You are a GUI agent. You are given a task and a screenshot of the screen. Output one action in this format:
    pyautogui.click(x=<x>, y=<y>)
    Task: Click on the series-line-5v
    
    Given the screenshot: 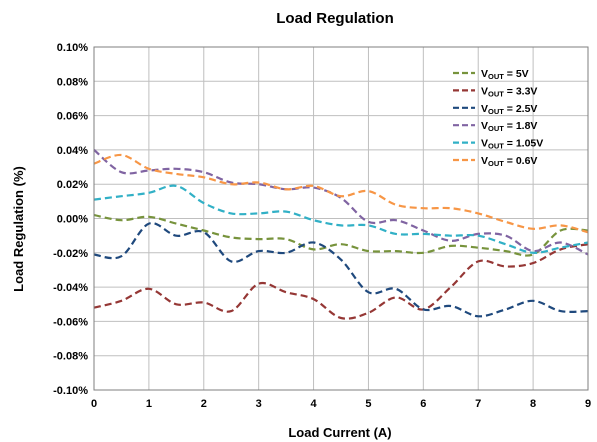 What is the action you would take?
    pyautogui.click(x=341, y=235)
    